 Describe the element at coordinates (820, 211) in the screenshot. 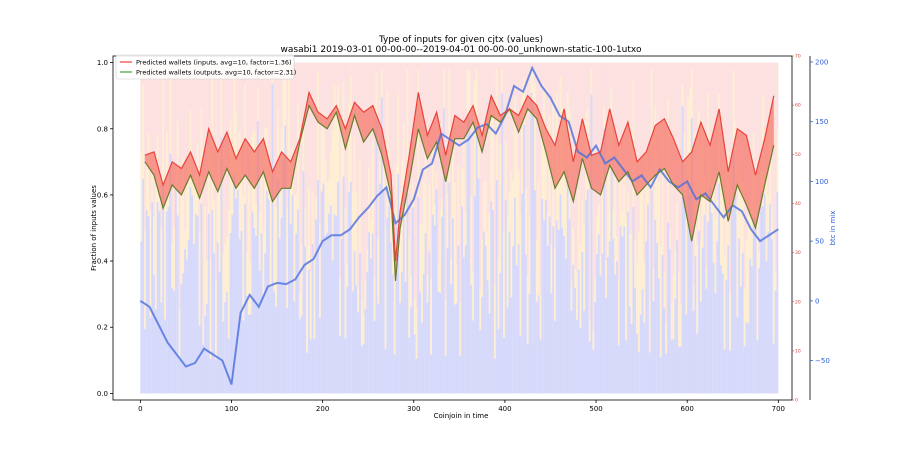

I see `btc-axis-ticks: −50 0 50 100 150 200` at that location.